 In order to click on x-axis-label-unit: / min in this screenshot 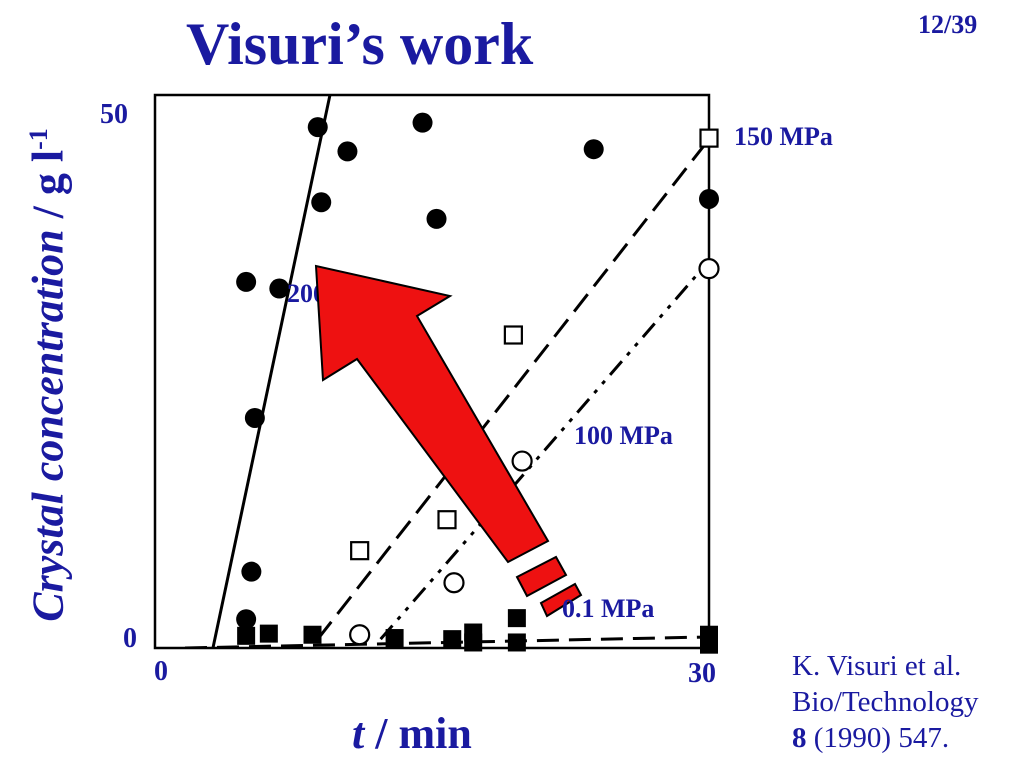, I will do `click(418, 733)`.